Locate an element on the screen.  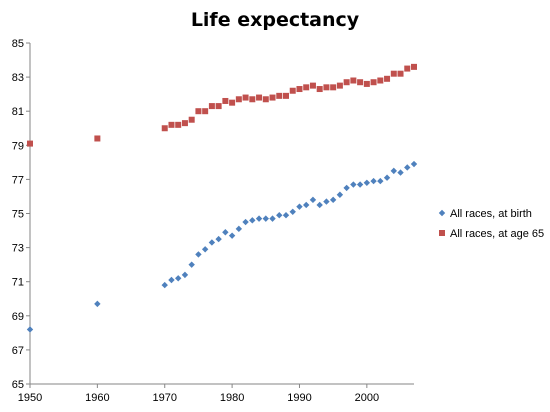
x-tick-label: 1960 is located at coordinates (97, 398).